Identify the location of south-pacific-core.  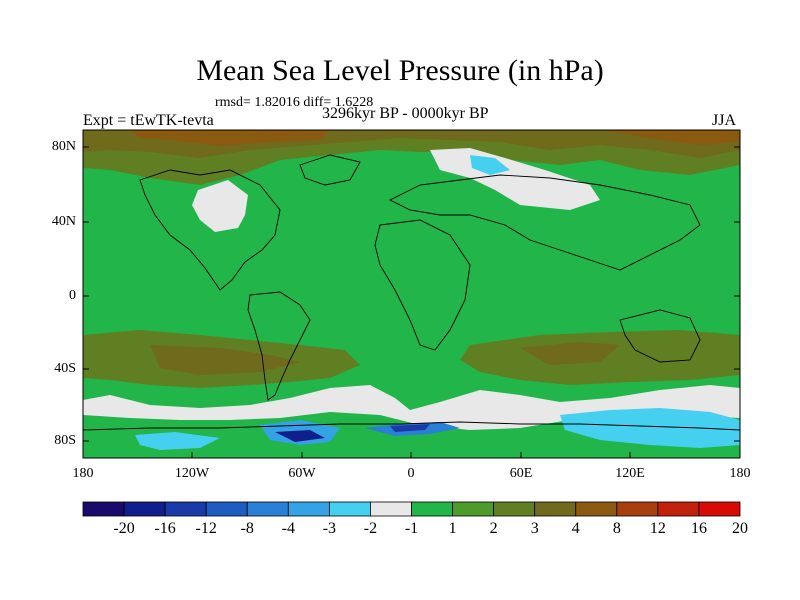
(225, 360).